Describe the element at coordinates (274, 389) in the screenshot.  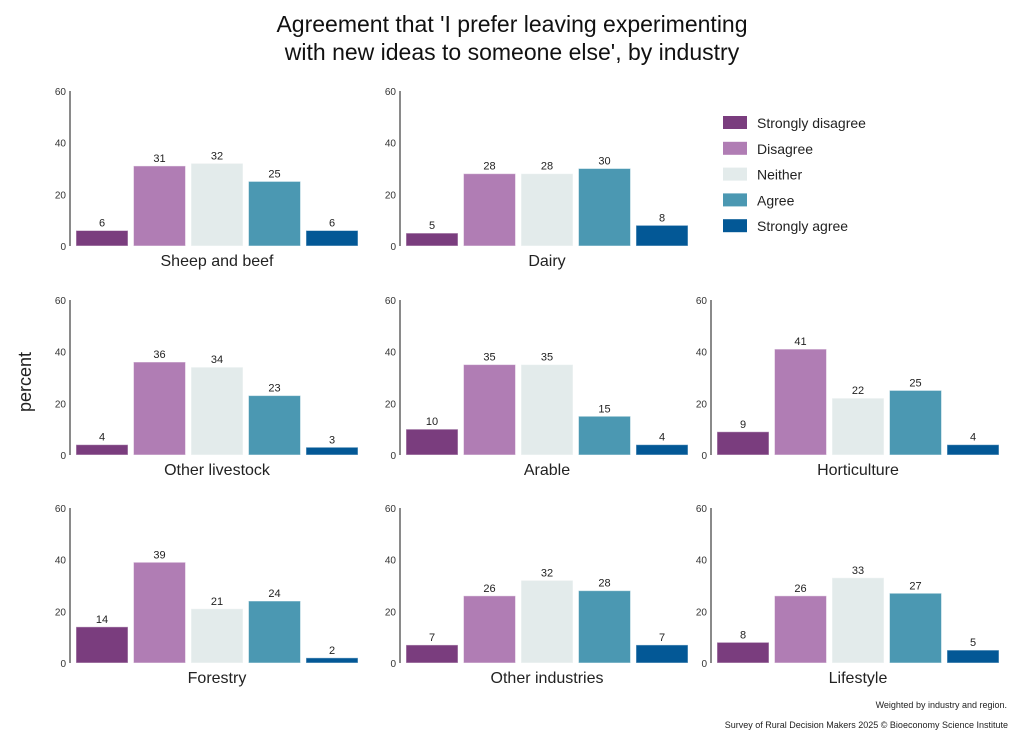
I see `bar-value-label: 23` at that location.